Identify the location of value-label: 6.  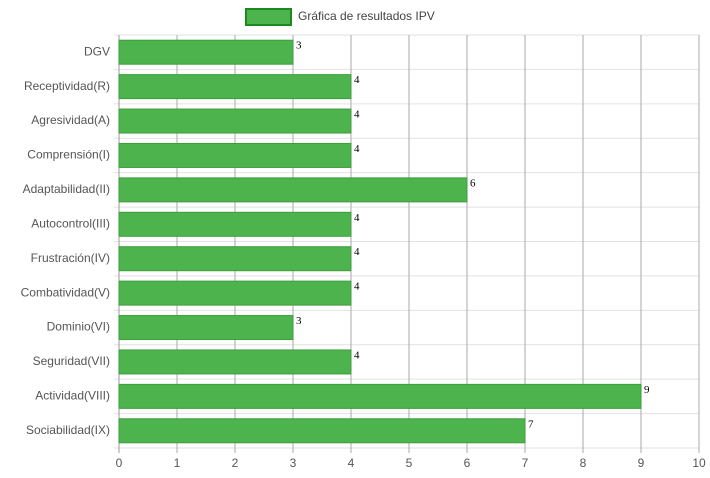
(473, 183).